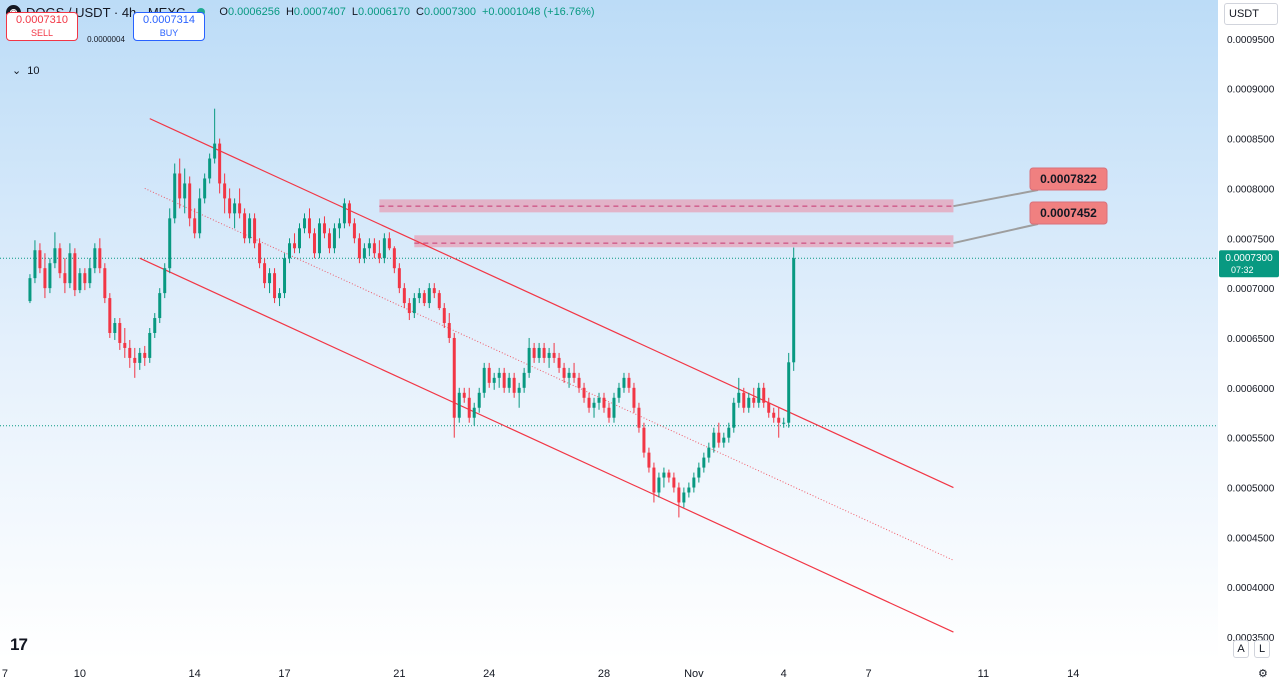 This screenshot has width=1280, height=682. What do you see at coordinates (983, 674) in the screenshot?
I see `time-tick-label: 11` at bounding box center [983, 674].